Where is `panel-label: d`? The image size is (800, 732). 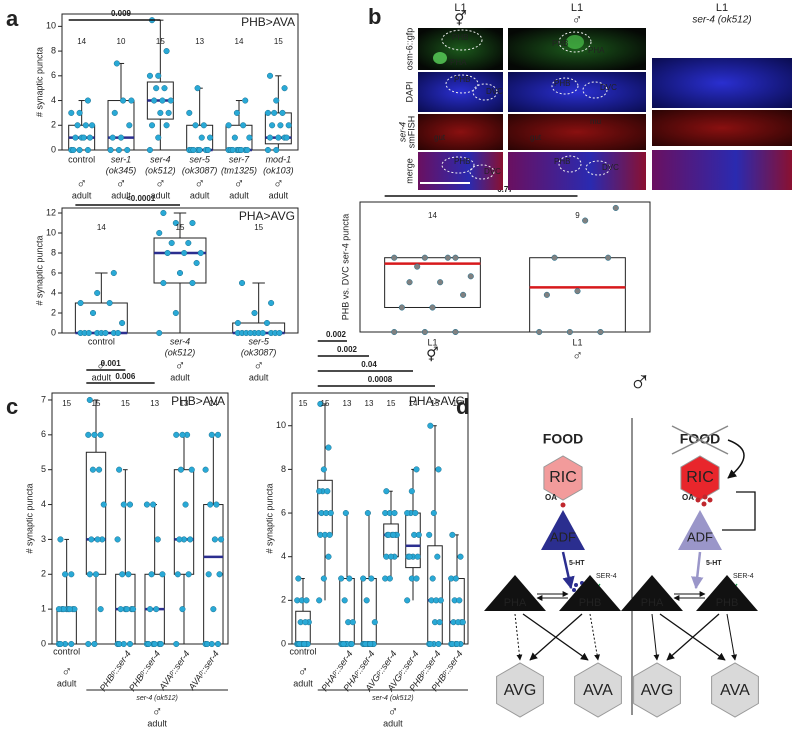
panel-label: d is located at coordinates (462, 406).